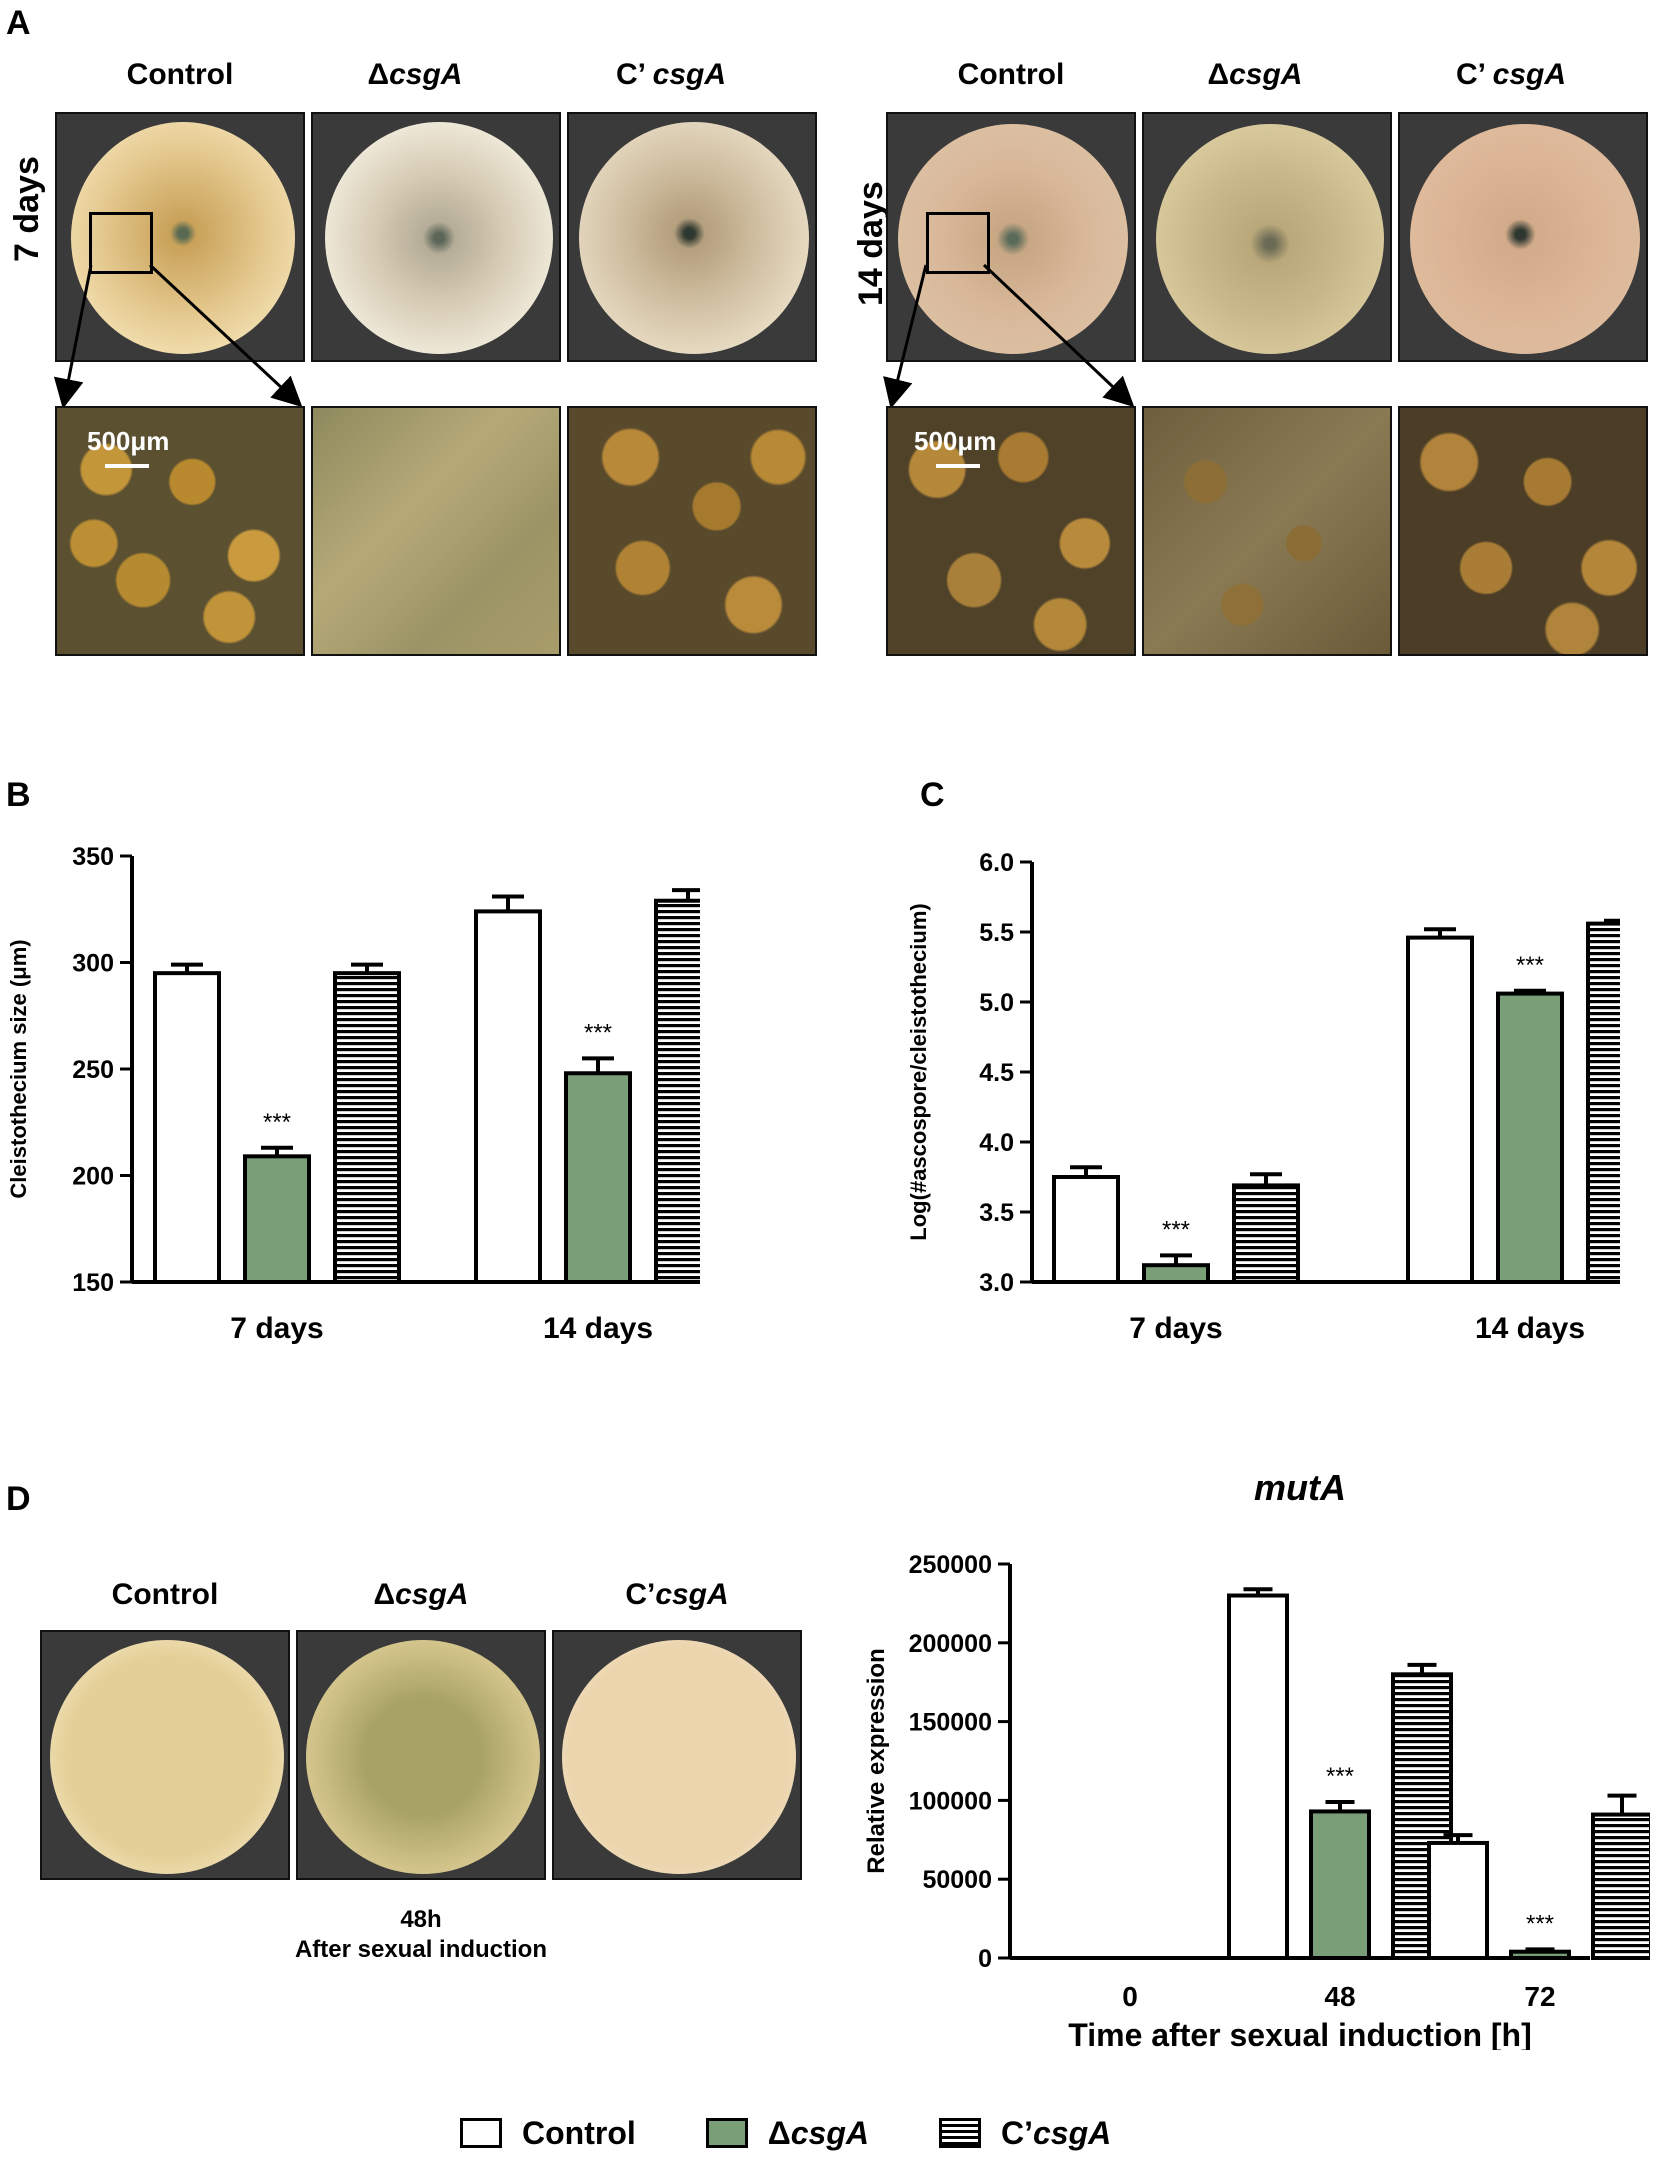 Image resolution: width=1658 pixels, height=2166 pixels. Describe the element at coordinates (950, 1723) in the screenshot. I see `y-tick-label: 150000` at that location.